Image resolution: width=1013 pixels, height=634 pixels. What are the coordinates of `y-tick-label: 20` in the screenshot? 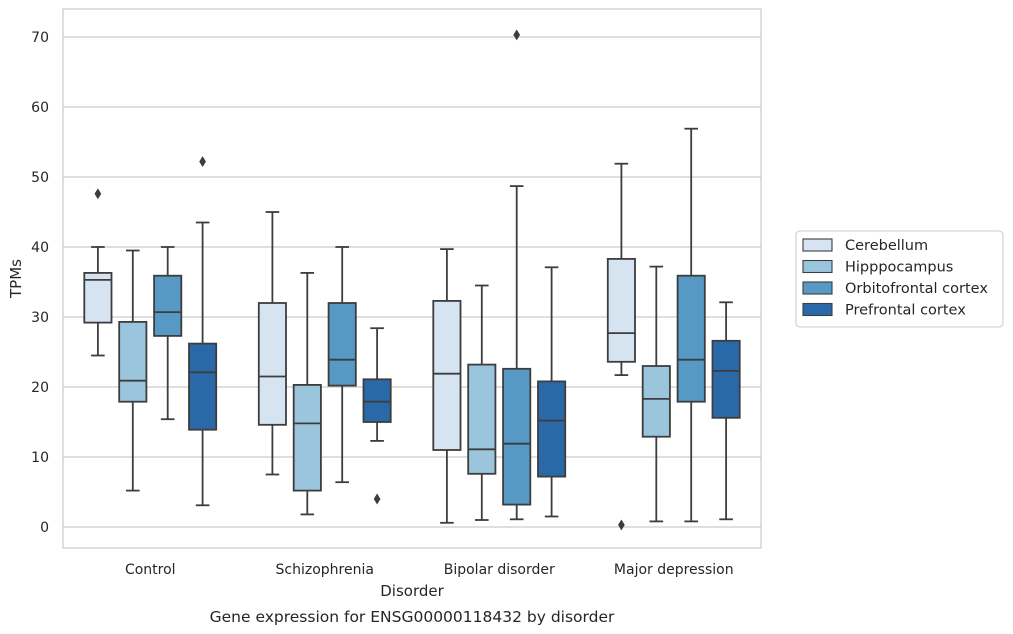 It's located at (40, 388).